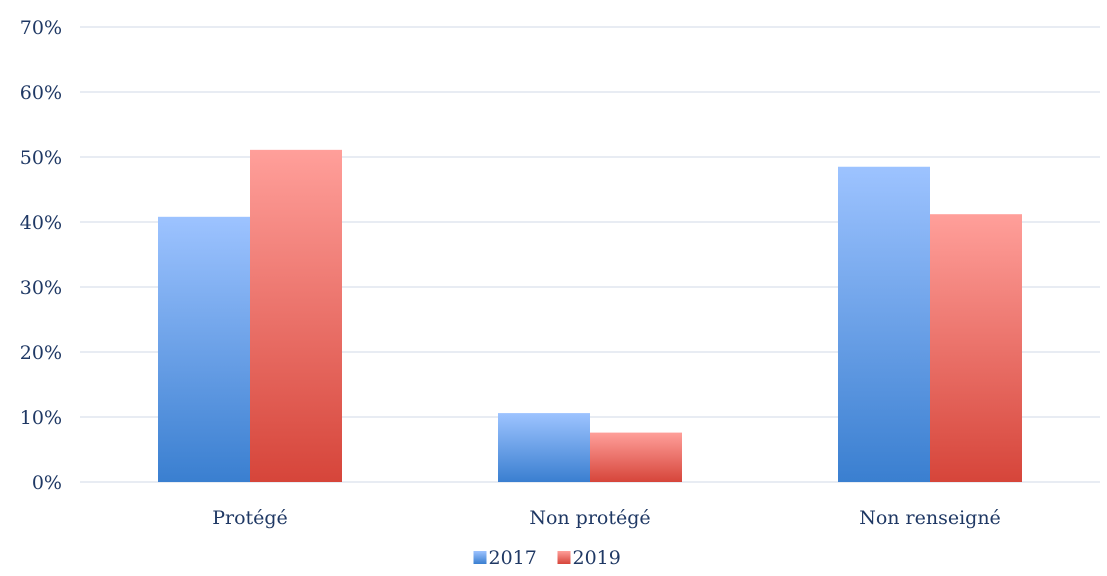  I want to click on y-axis-tick-labels: 0% 10% 20% 30% 40% 50% 60% 70%, so click(41, 255).